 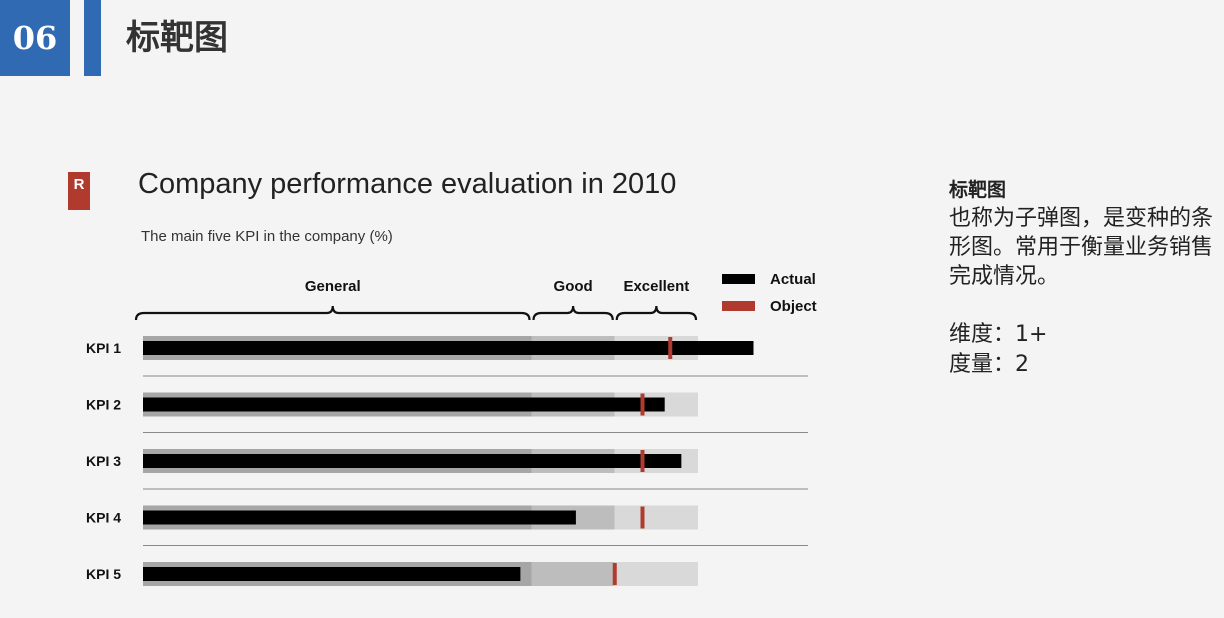 I want to click on legend-label: Object, so click(x=793, y=306).